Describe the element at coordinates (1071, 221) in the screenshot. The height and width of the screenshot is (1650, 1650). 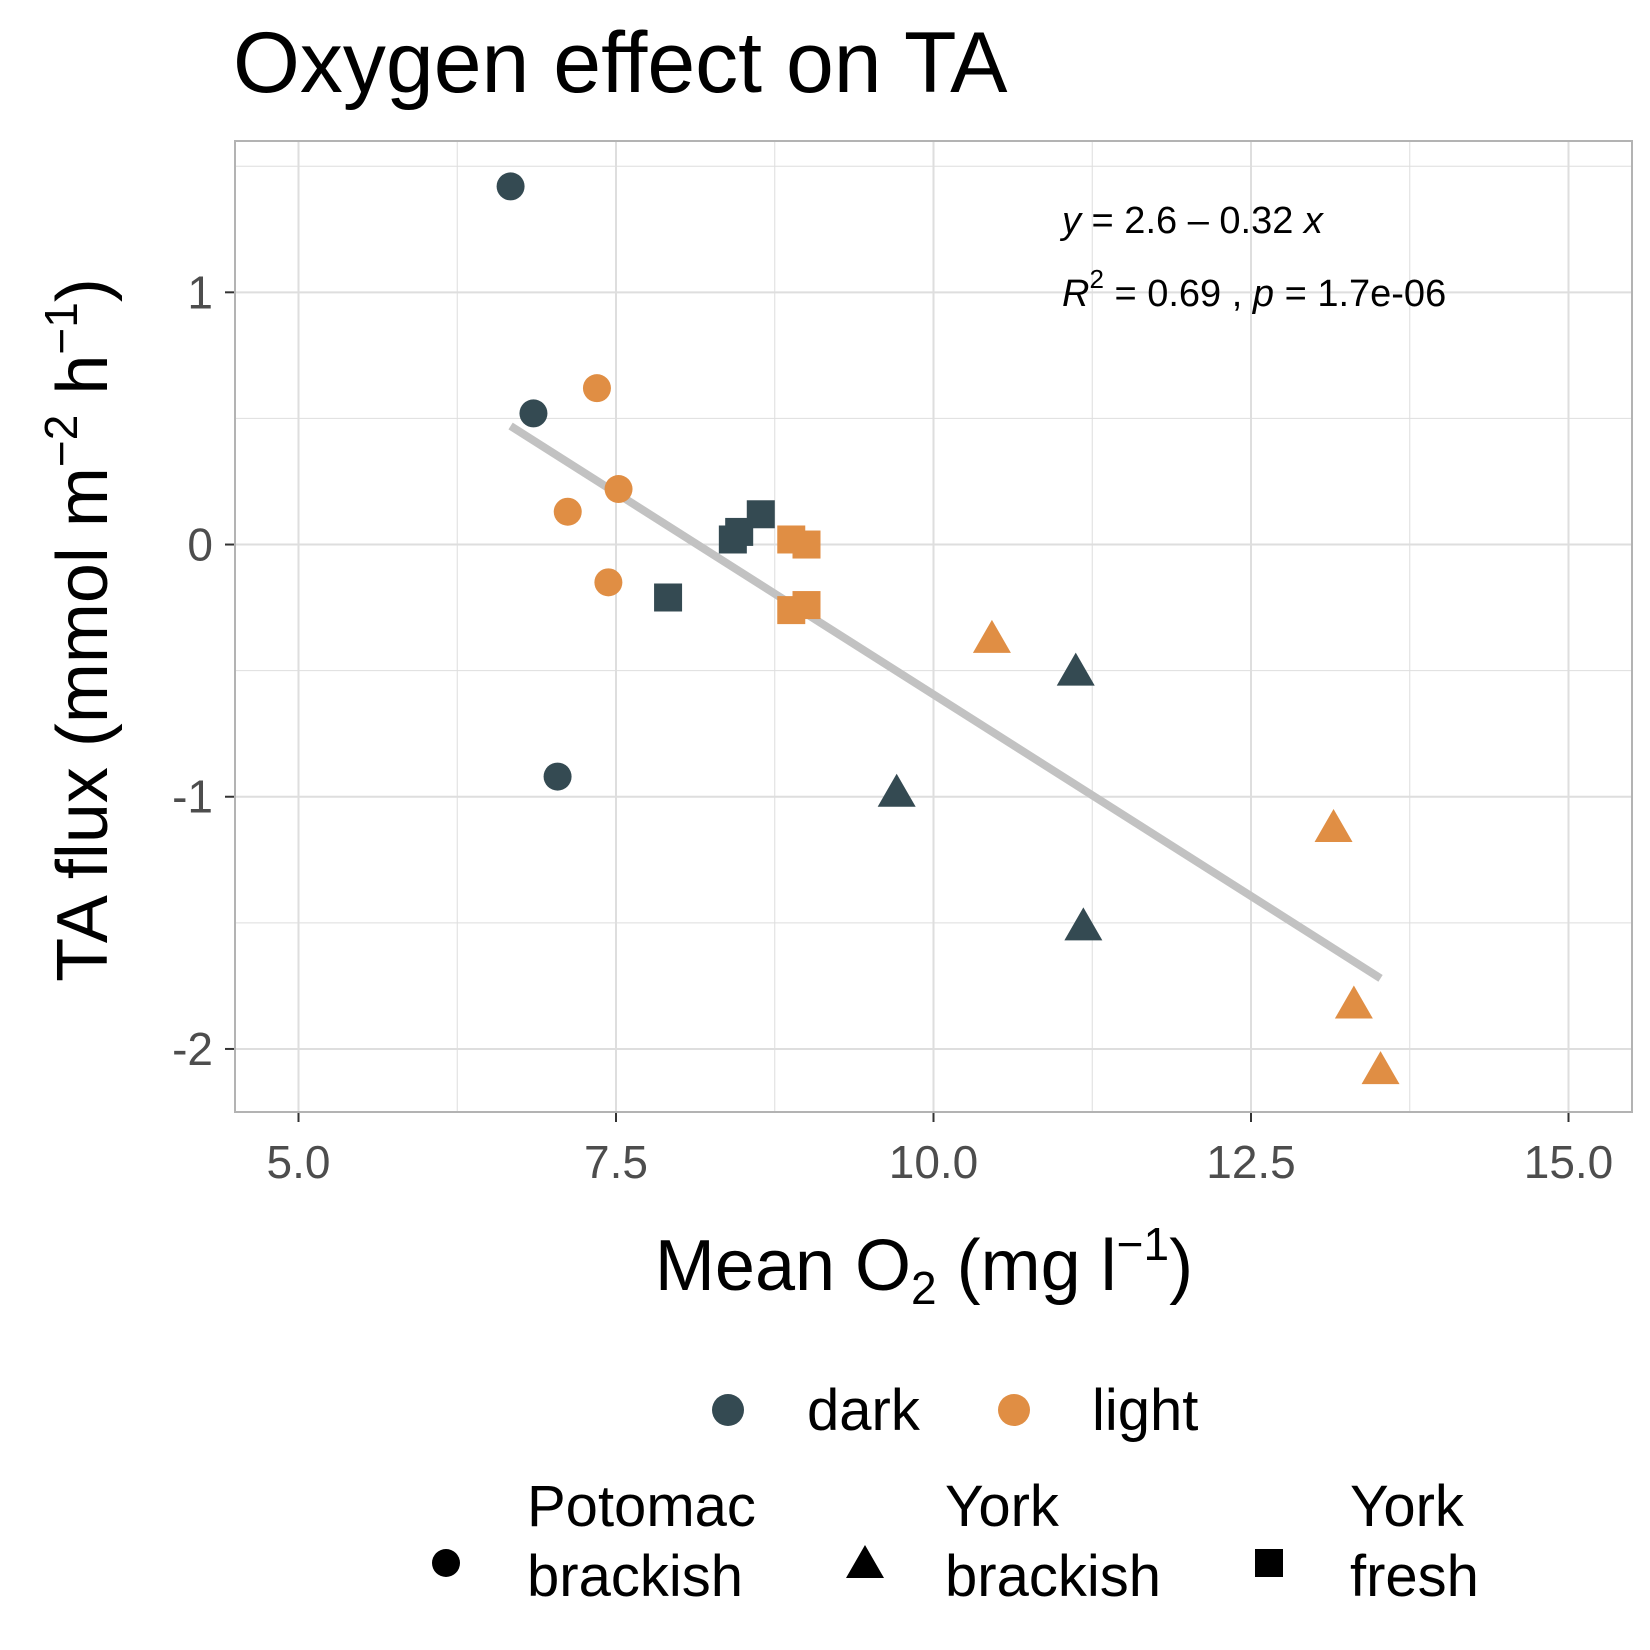
I see `eq-y-var: y` at that location.